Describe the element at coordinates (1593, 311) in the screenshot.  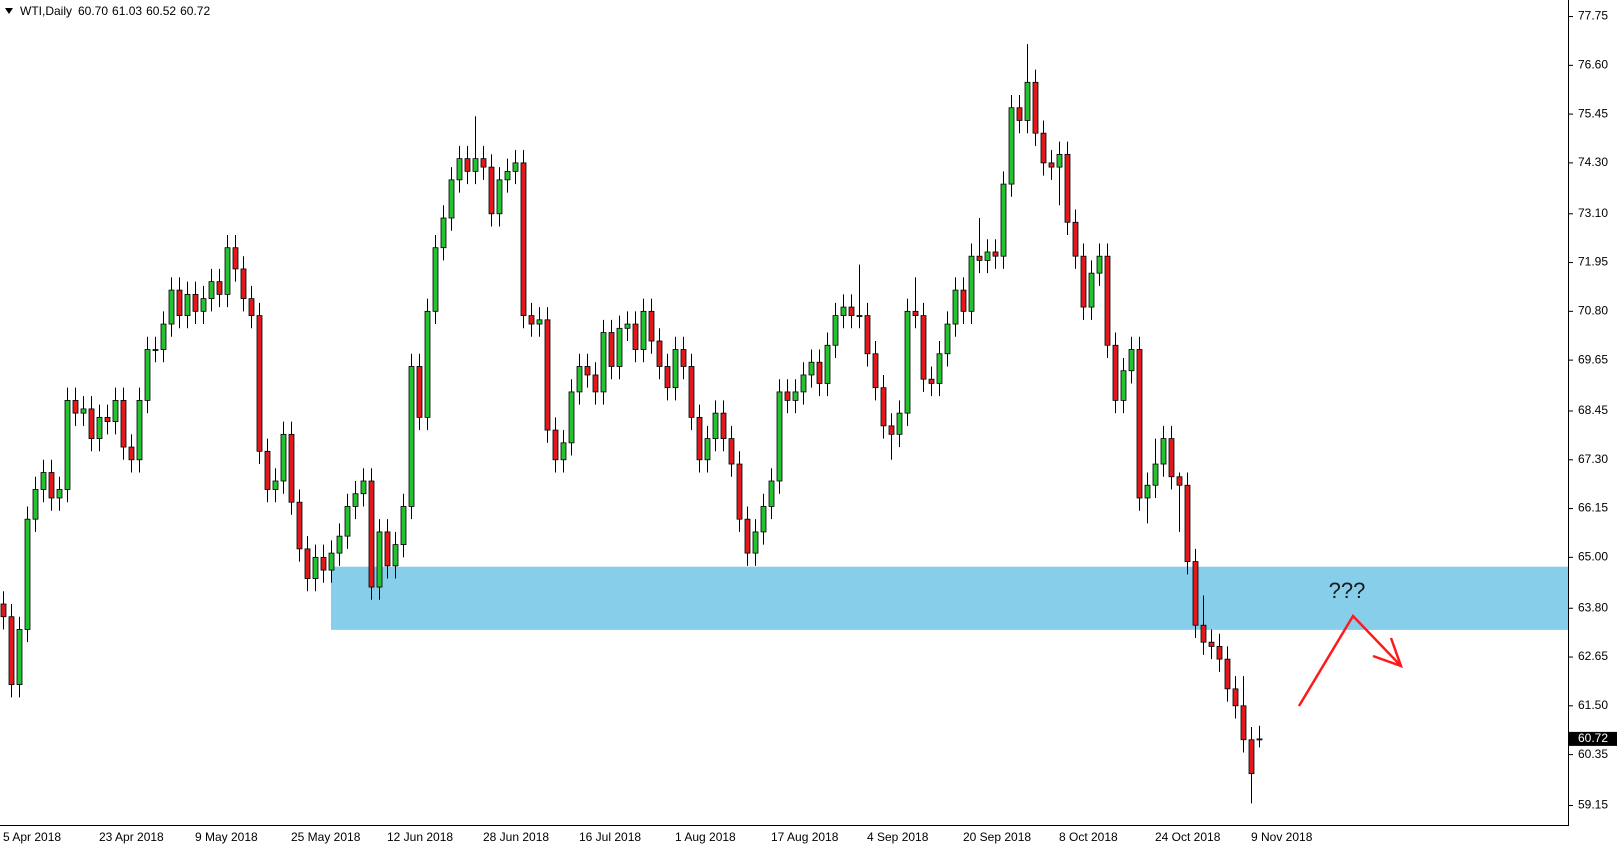
I see `y-tick-label: 70.80` at that location.